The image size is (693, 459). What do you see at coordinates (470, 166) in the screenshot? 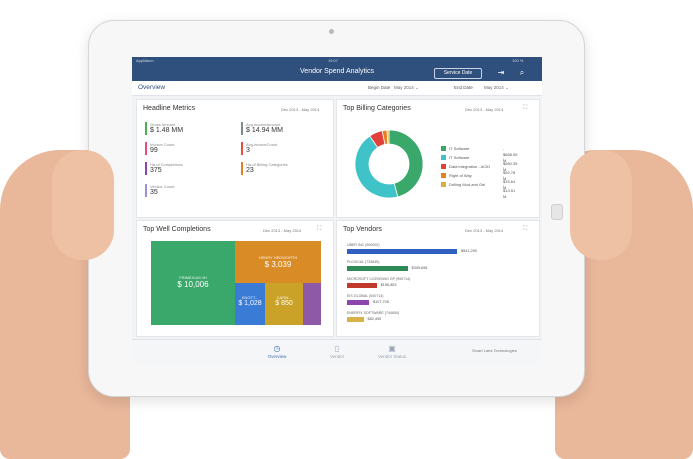
I see `legend-name: Data integration - ACID` at bounding box center [470, 166].